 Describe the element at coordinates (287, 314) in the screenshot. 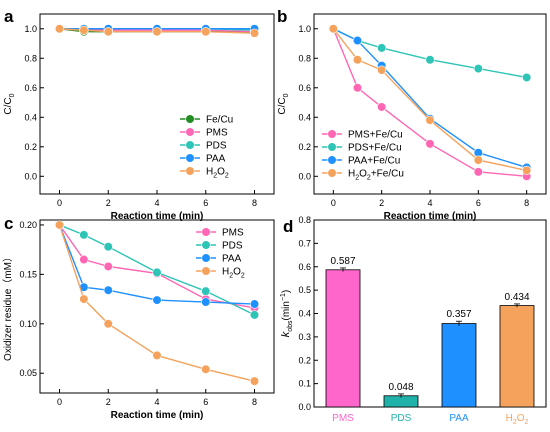

I see `y-axis-label: kobs(min−1)` at that location.